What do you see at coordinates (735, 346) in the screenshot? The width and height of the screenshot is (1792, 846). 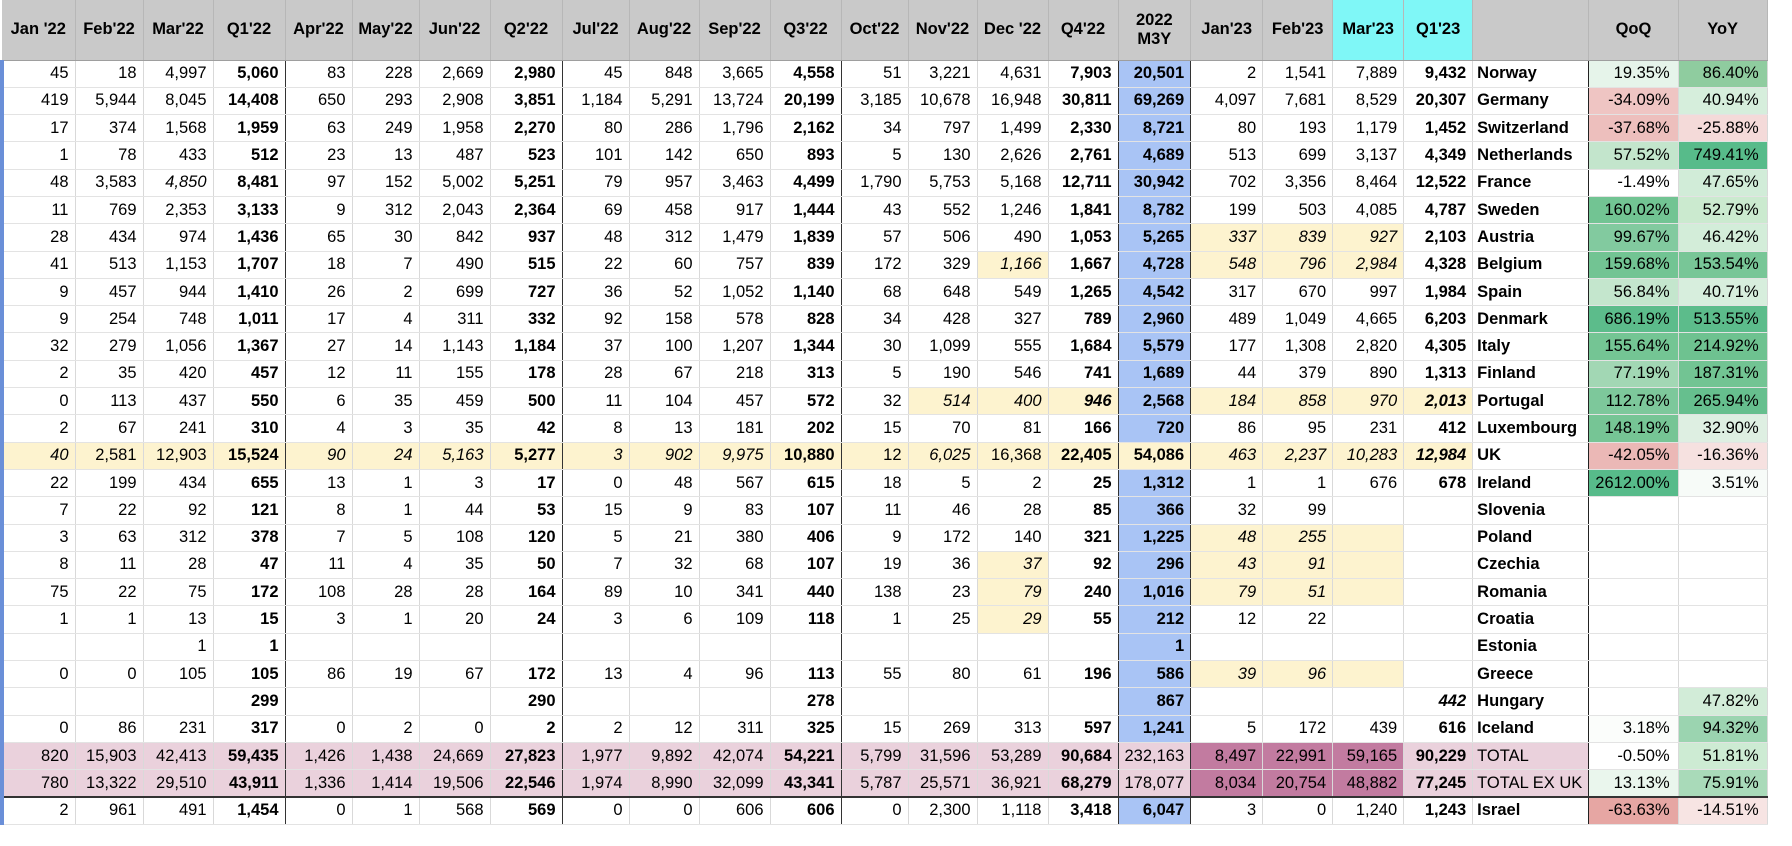 I see `data-cell: 1,207` at bounding box center [735, 346].